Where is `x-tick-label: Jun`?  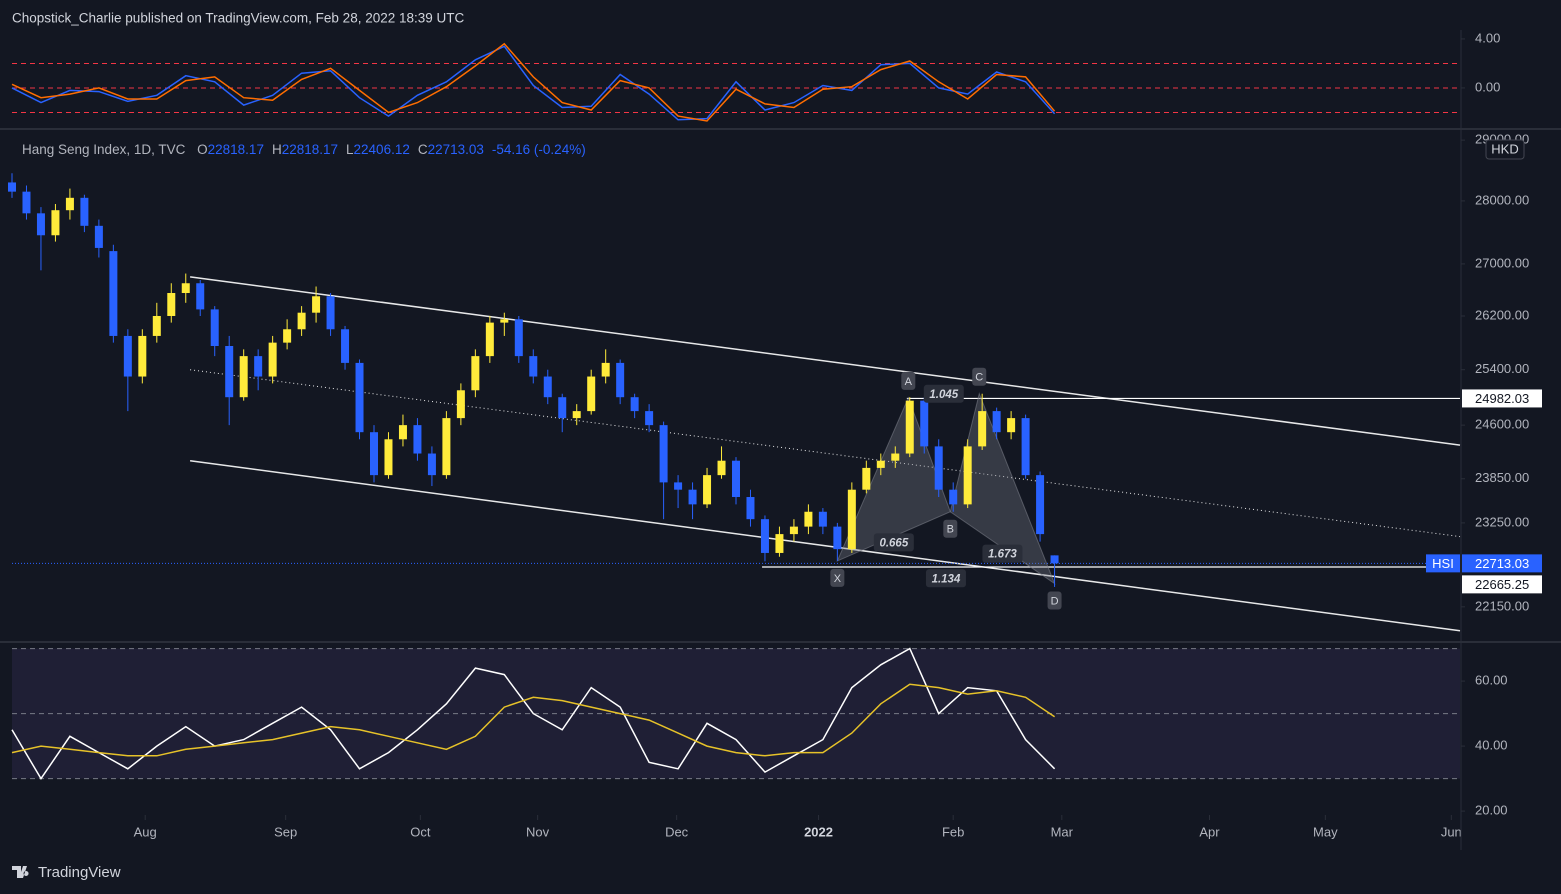
x-tick-label: Jun is located at coordinates (1451, 831).